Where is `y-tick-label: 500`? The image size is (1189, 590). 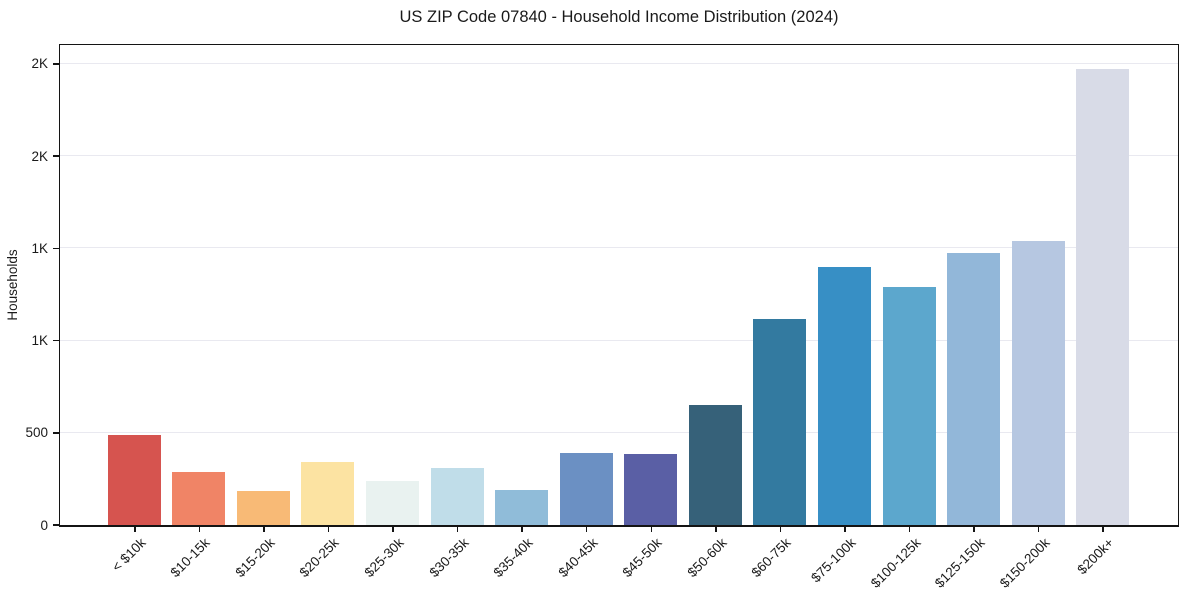 y-tick-label: 500 is located at coordinates (36, 433).